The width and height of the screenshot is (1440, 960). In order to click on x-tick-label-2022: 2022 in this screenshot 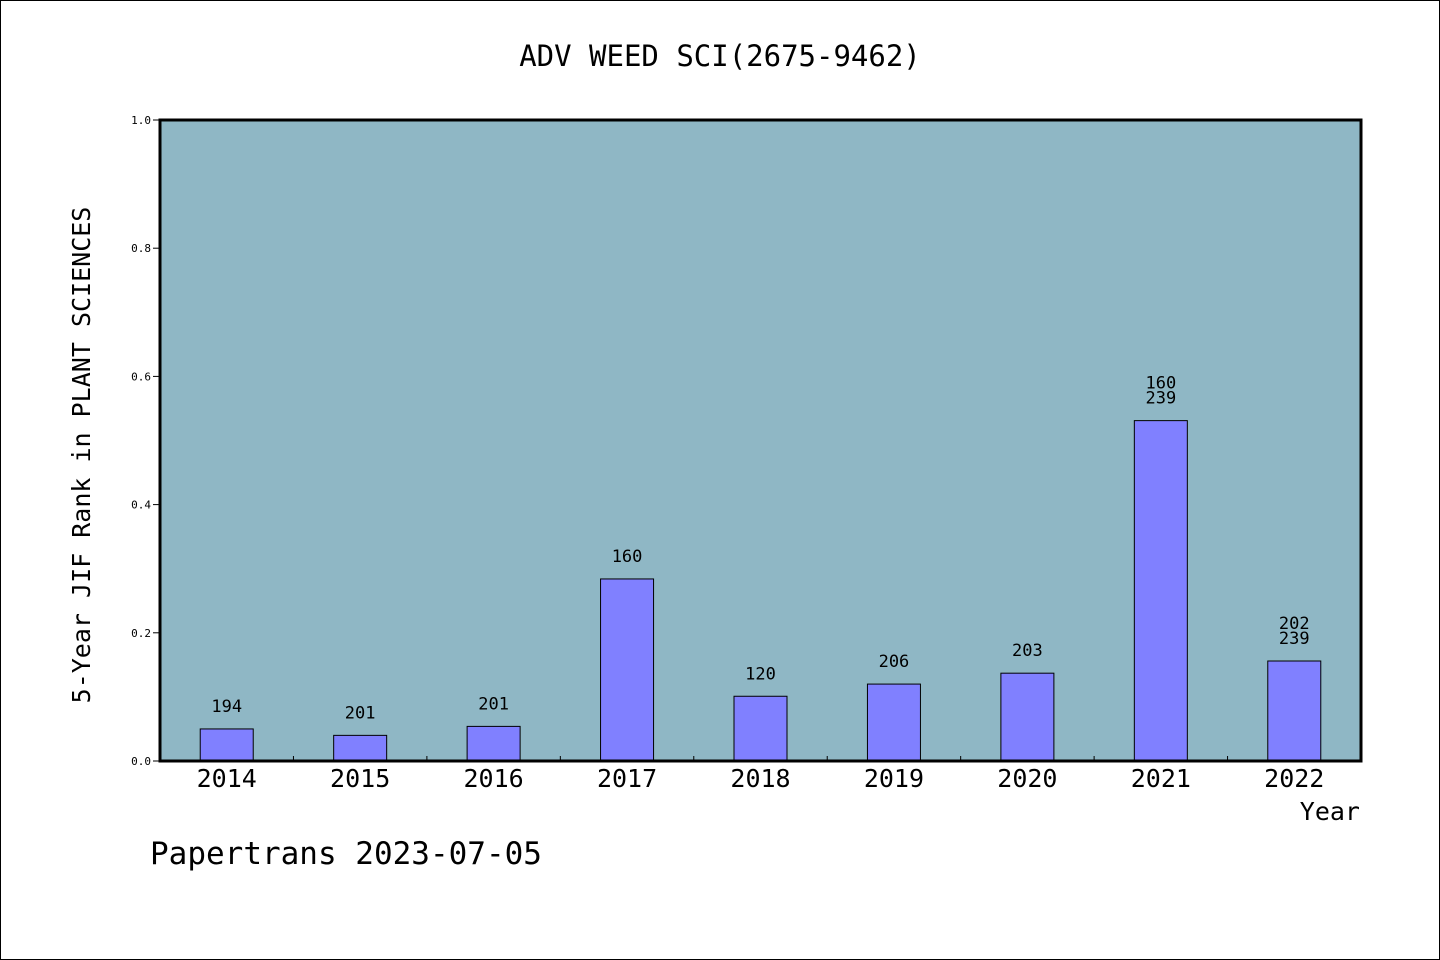, I will do `click(1294, 778)`.